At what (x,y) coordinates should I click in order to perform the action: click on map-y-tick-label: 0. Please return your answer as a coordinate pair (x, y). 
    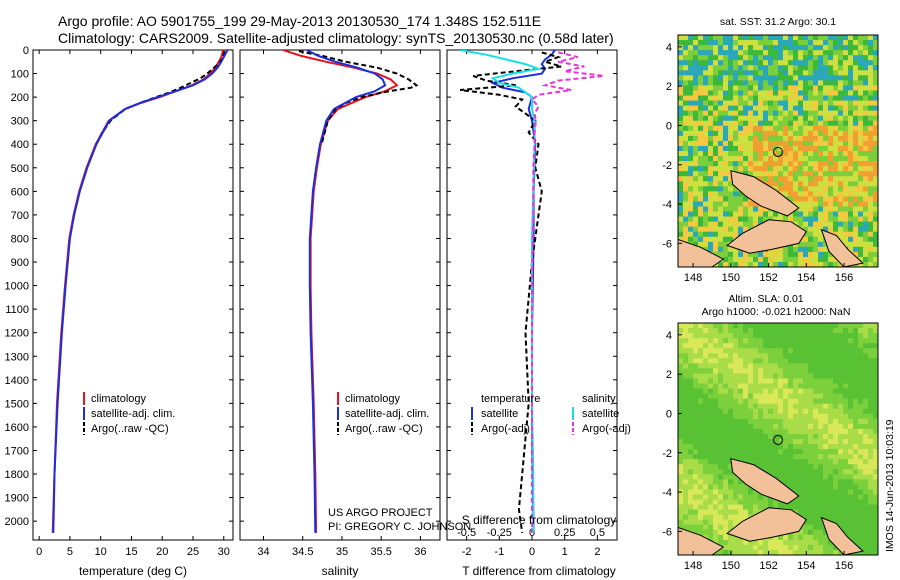
    Looking at the image, I should click on (669, 414).